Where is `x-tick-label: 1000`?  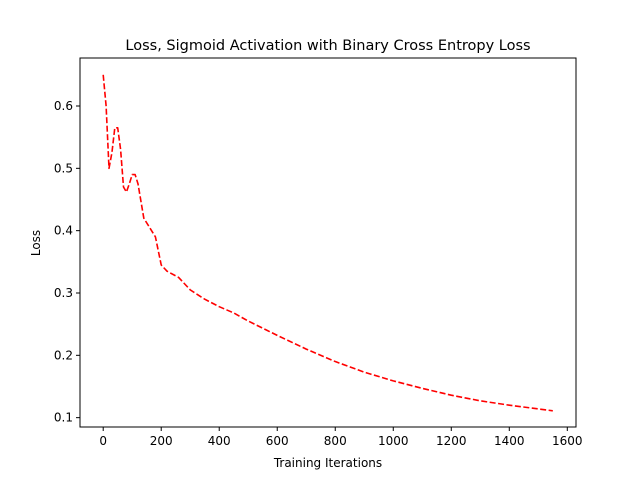 x-tick-label: 1000 is located at coordinates (393, 441).